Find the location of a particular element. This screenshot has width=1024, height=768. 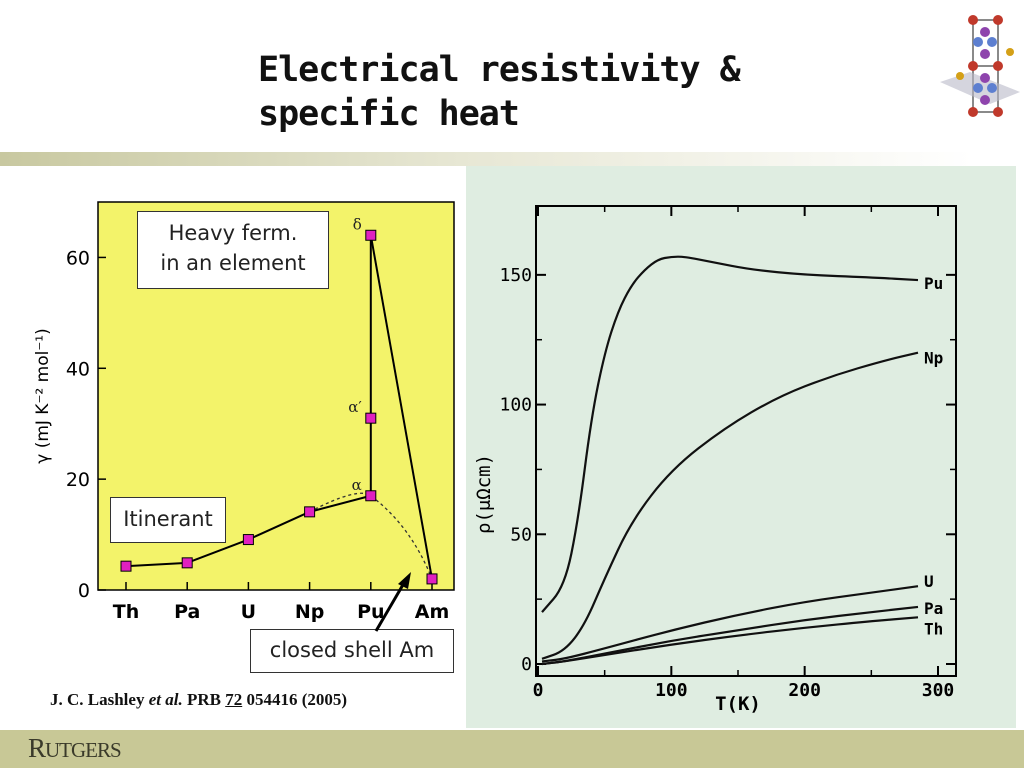

y-tick-label: 40 is located at coordinates (78, 369).